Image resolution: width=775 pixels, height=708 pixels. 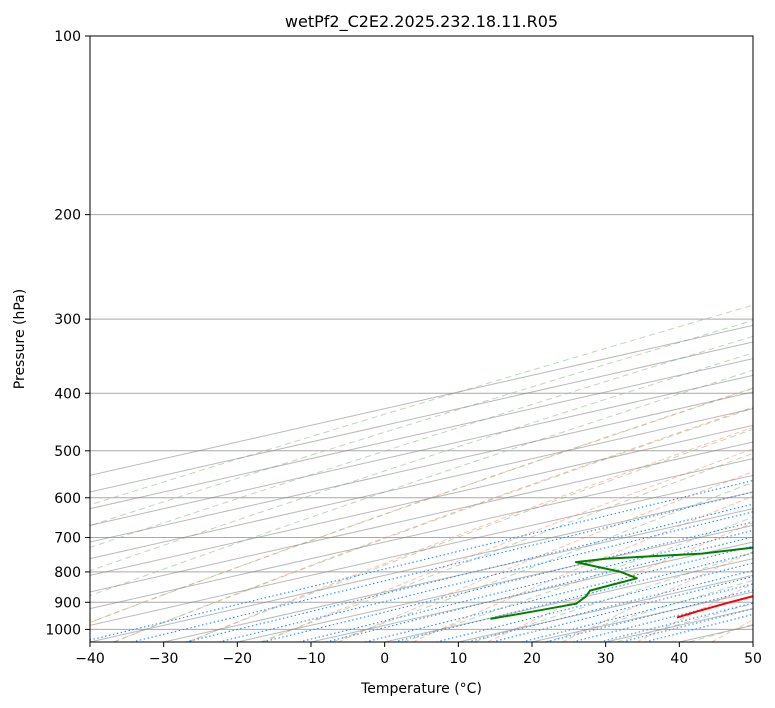 I want to click on temperature-profile-line, so click(x=714, y=607).